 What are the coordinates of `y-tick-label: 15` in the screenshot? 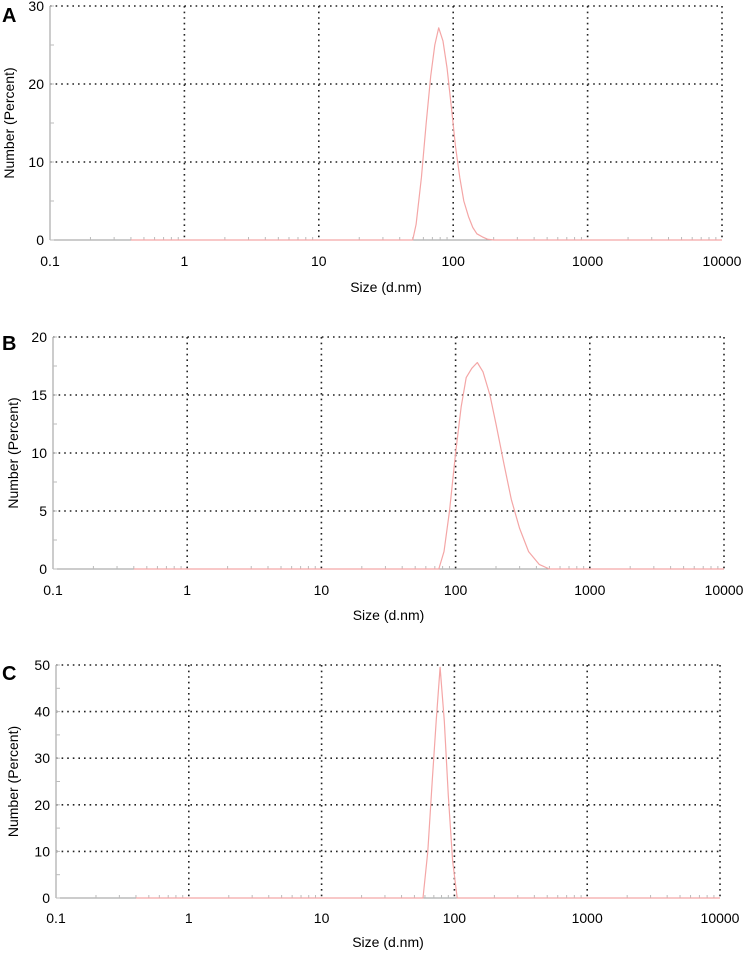 It's located at (39, 395).